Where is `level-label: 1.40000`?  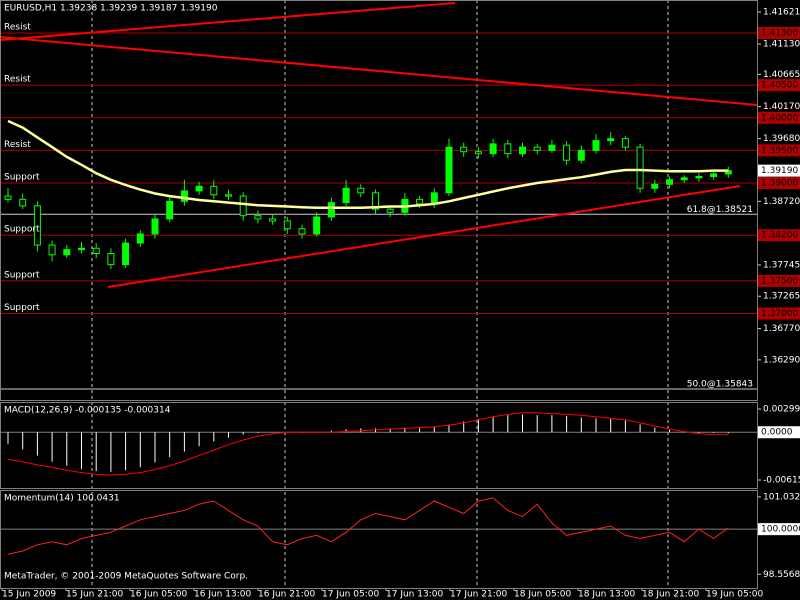 level-label: 1.40000 is located at coordinates (779, 118).